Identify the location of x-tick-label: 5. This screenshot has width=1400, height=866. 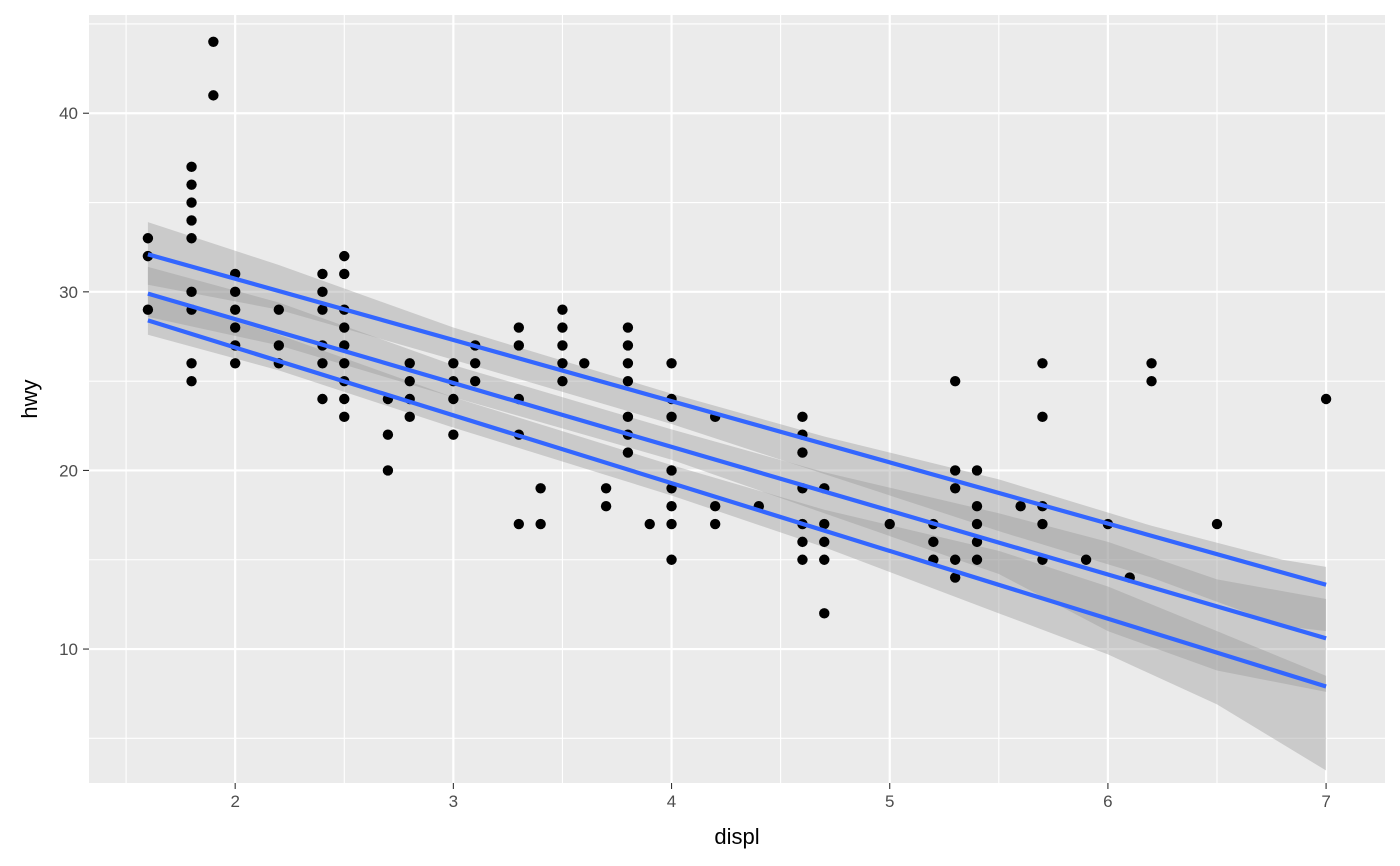
(889, 801).